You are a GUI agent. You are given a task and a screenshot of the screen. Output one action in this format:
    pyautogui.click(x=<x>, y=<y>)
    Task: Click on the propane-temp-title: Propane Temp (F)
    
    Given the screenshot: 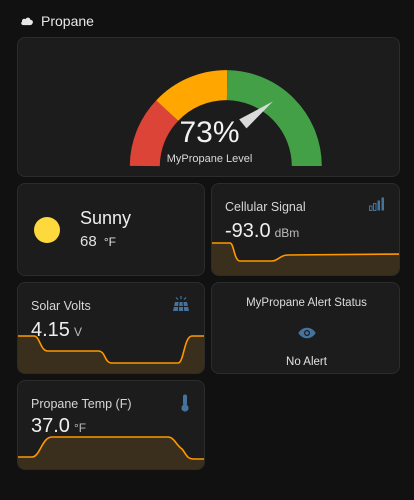 What is the action you would take?
    pyautogui.click(x=81, y=404)
    